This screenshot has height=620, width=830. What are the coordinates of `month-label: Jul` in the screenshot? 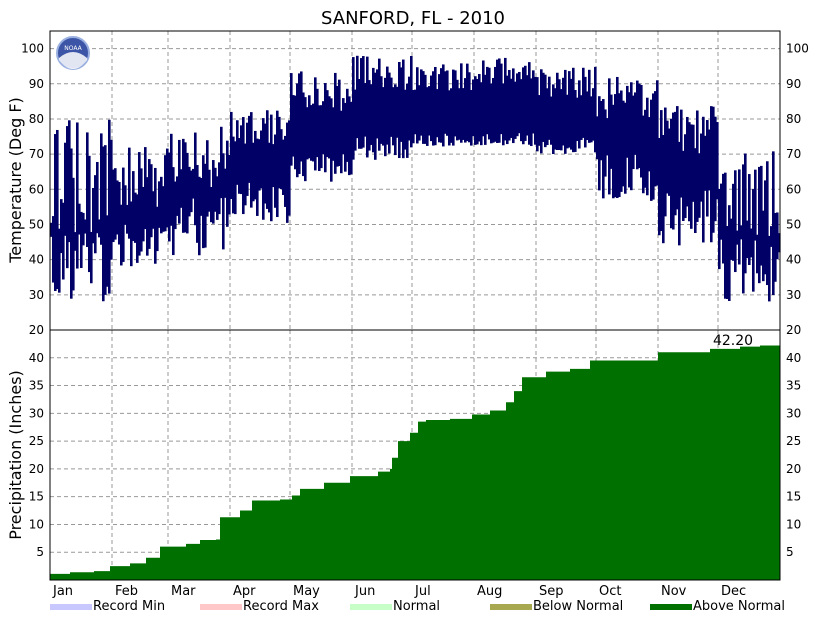 It's located at (422, 591).